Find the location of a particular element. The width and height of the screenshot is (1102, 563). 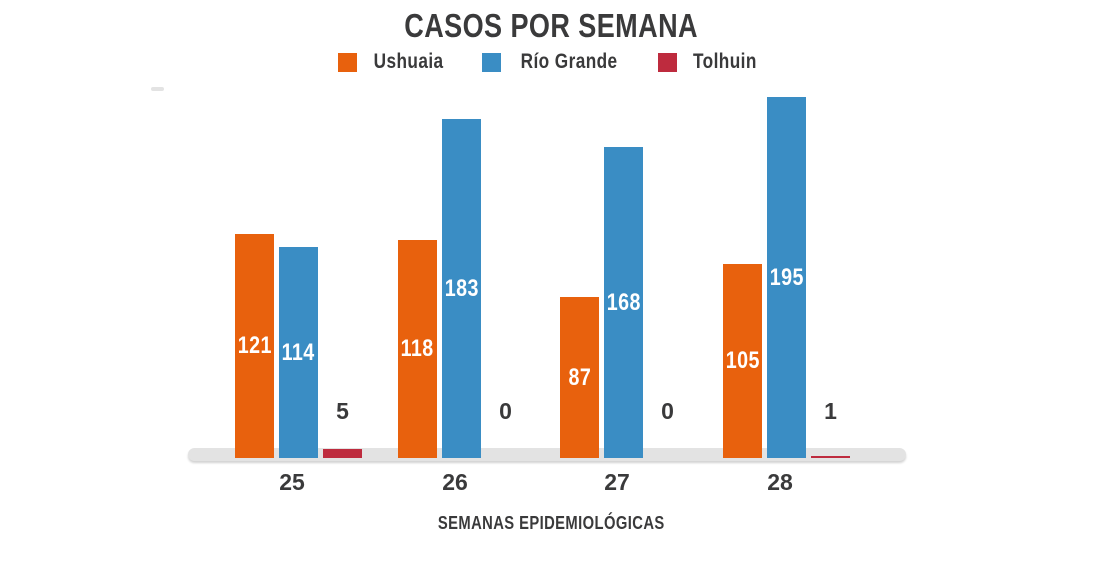

legend-swatch-ushuaia is located at coordinates (348, 62).